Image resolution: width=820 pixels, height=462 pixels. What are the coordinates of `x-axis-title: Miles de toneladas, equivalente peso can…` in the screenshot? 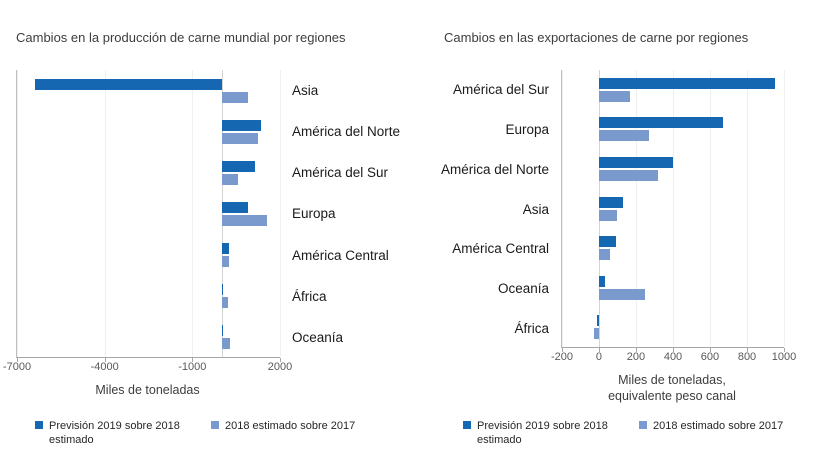 It's located at (672, 388).